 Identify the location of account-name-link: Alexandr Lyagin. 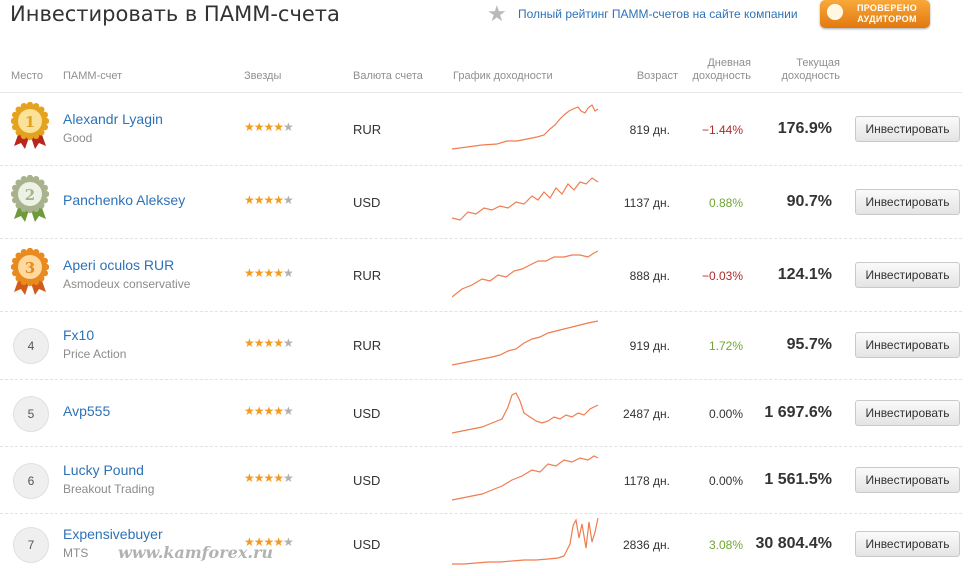
(113, 119).